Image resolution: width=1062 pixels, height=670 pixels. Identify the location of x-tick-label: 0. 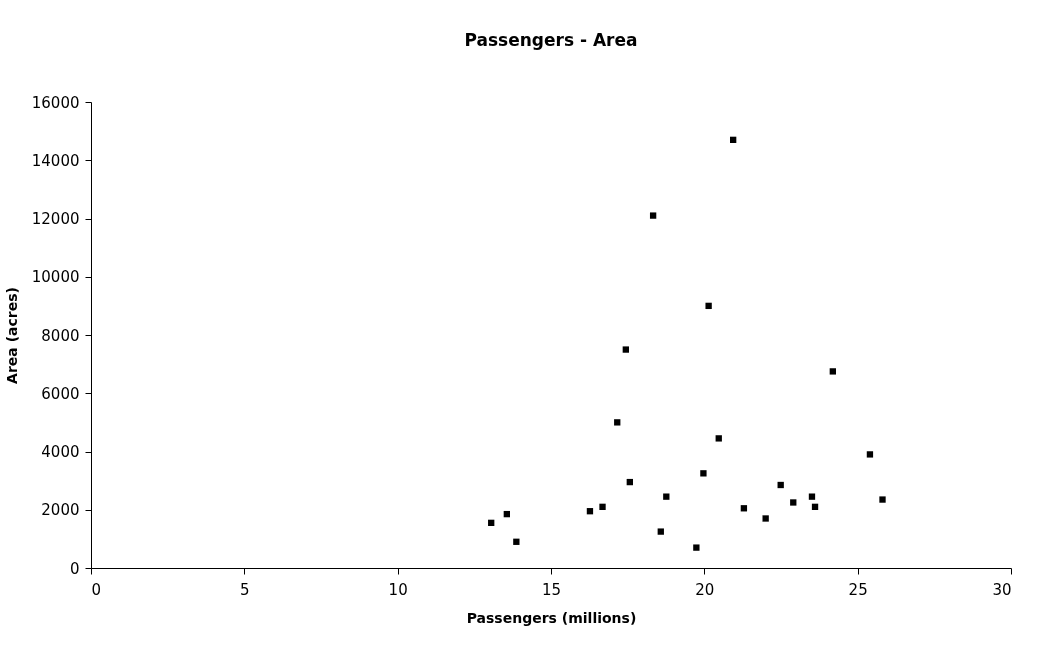
(96, 589).